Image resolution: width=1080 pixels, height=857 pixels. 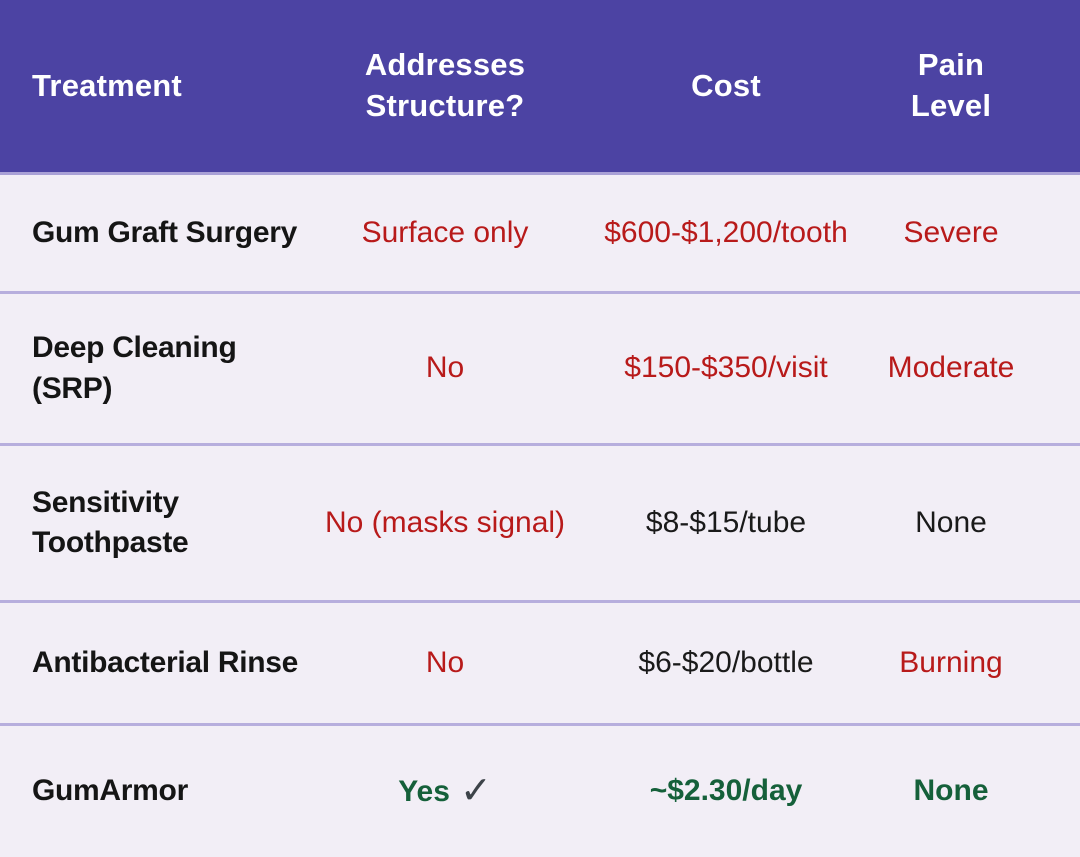 I want to click on pain-level-value: Severe, so click(x=951, y=232).